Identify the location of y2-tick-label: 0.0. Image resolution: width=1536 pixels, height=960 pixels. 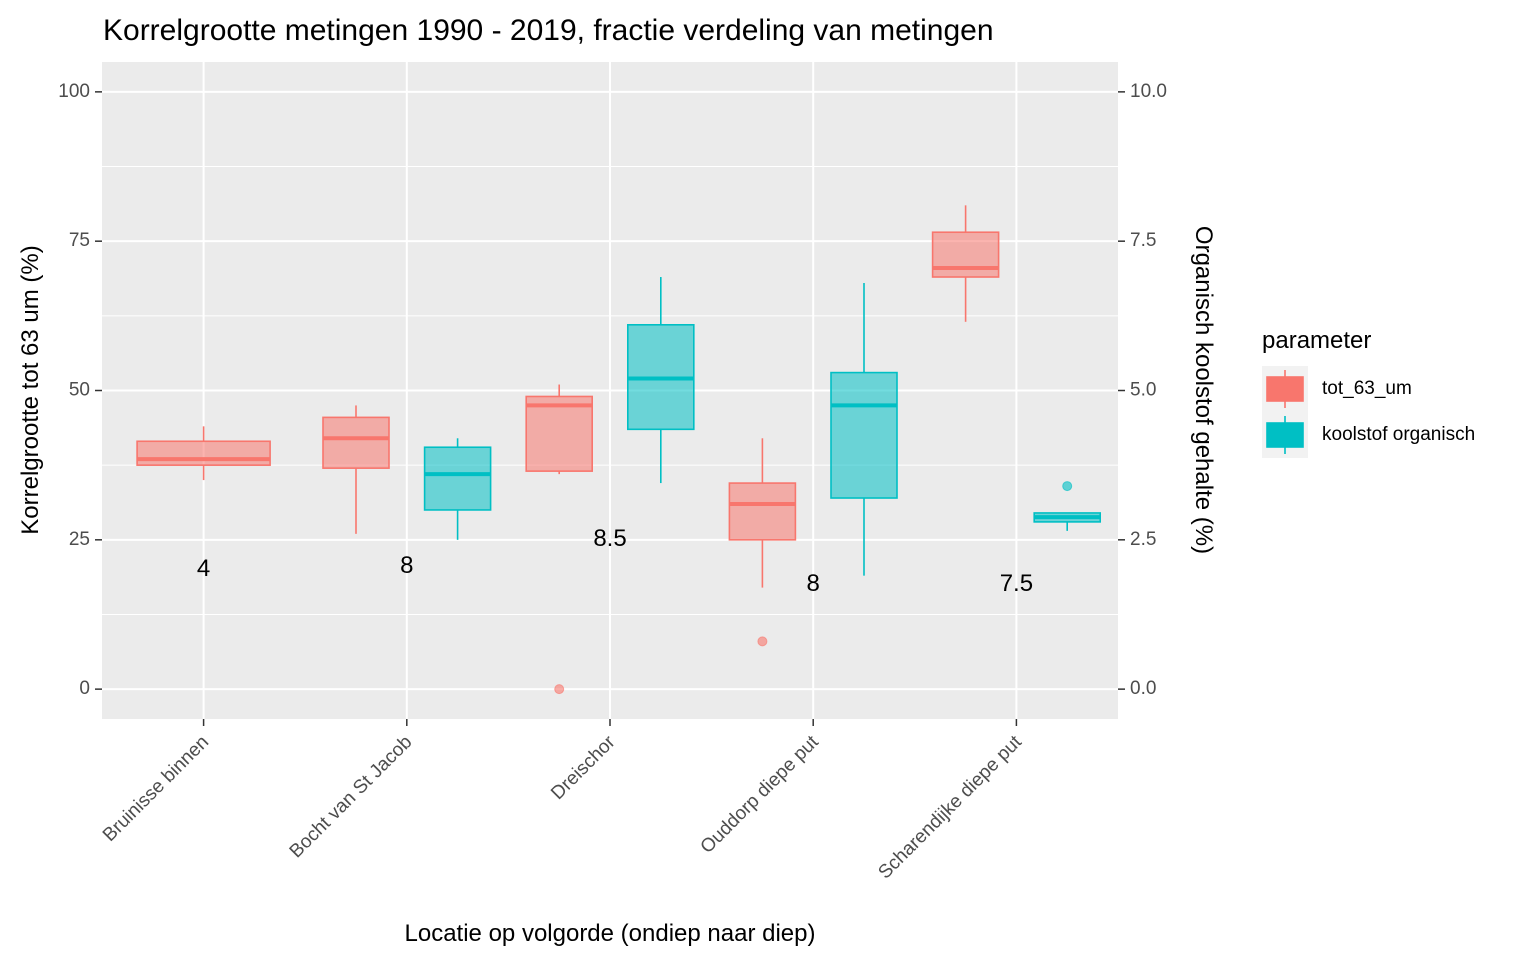
(1143, 688).